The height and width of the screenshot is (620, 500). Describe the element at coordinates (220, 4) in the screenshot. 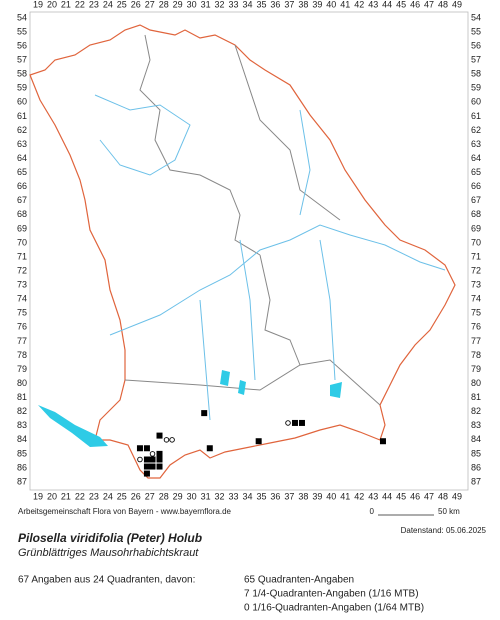

I see `column-label: 32` at that location.